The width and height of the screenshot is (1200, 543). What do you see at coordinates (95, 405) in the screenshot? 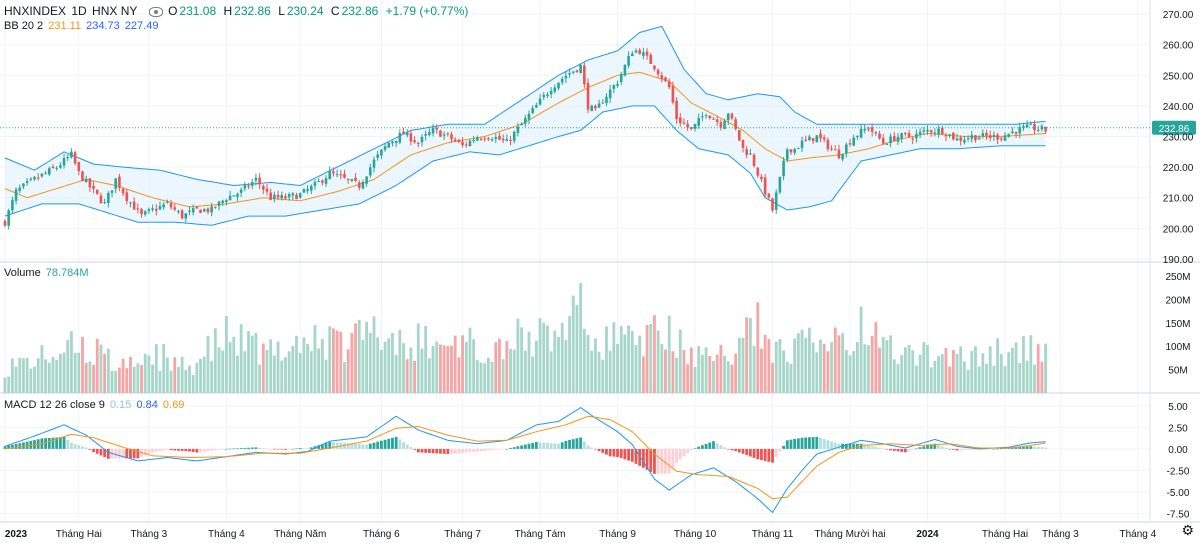
I see `macd-legend: MACD 12 26 close 9 0.15 0.84 0.69` at bounding box center [95, 405].